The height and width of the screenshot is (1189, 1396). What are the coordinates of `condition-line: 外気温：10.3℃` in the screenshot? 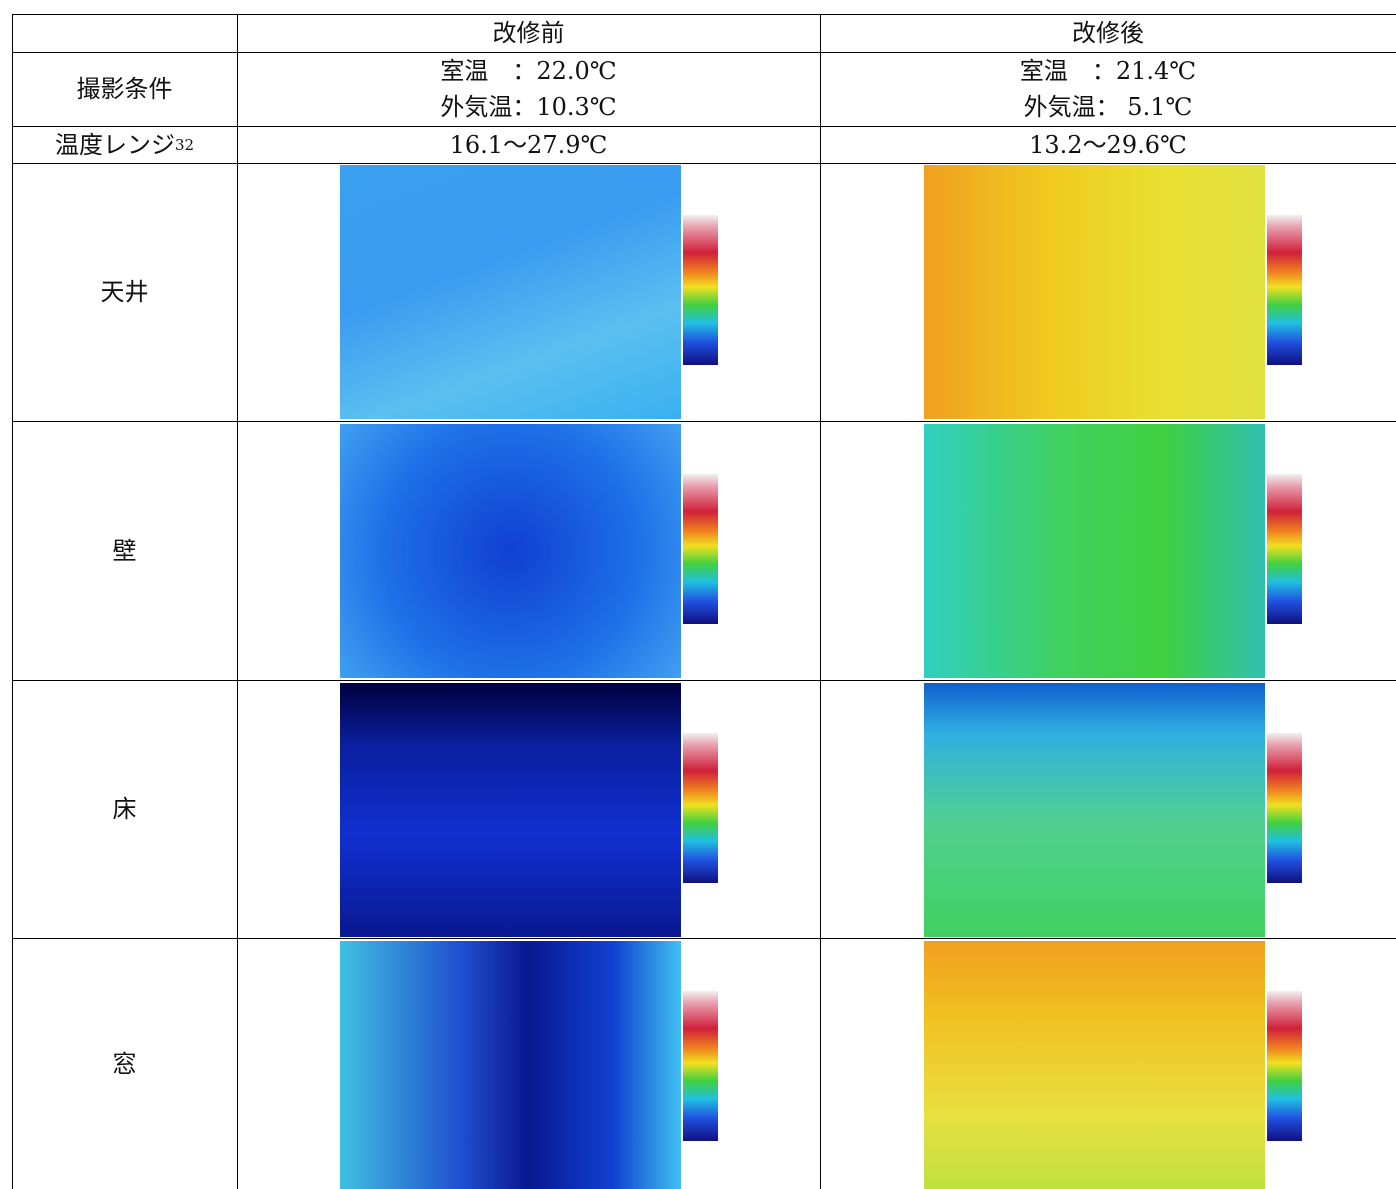 It's located at (528, 107).